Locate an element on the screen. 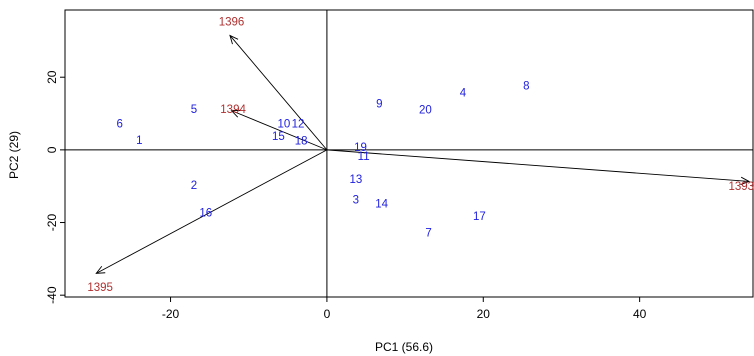 The width and height of the screenshot is (754, 356). y-tick-label: -40 is located at coordinates (52, 295).